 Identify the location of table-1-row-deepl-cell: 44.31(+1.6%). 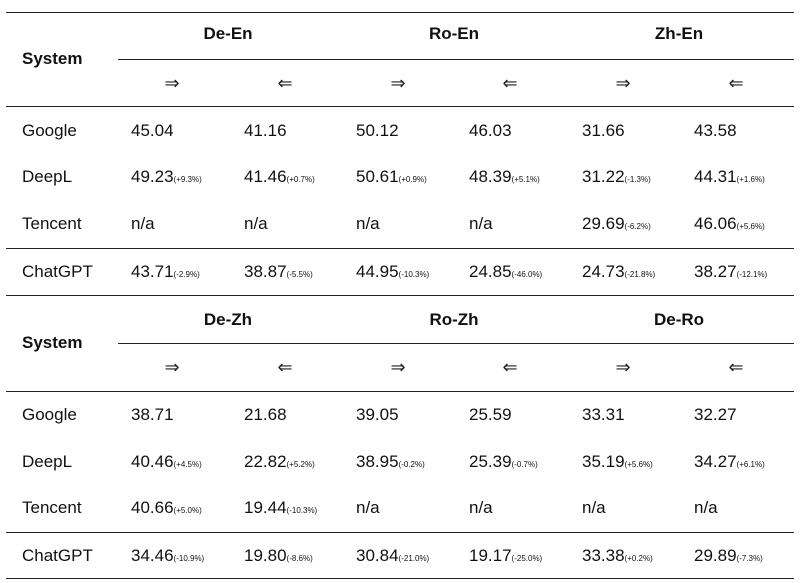
(729, 176).